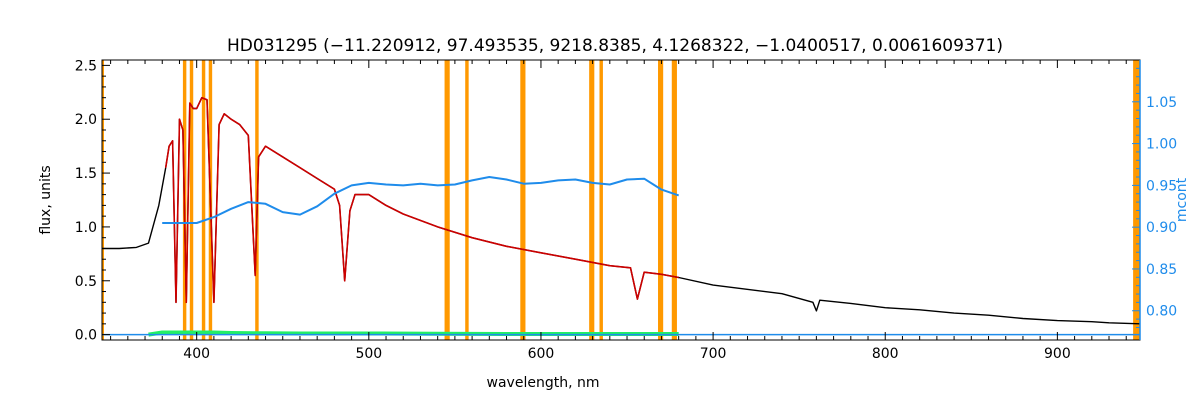 The height and width of the screenshot is (400, 1200). I want to click on x-tick-label: 800, so click(885, 354).